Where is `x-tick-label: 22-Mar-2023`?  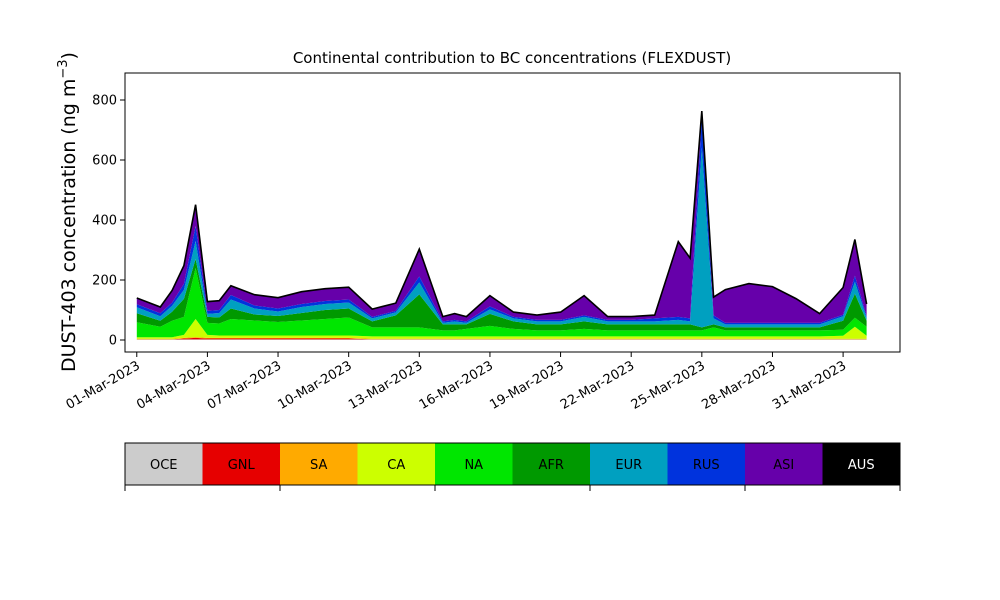 x-tick-label: 22-Mar-2023 is located at coordinates (597, 385).